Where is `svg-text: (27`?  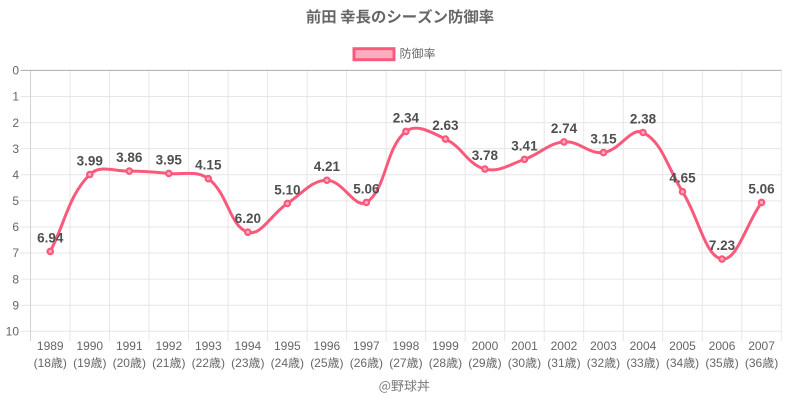
svg-text: (27 is located at coordinates (398, 363).